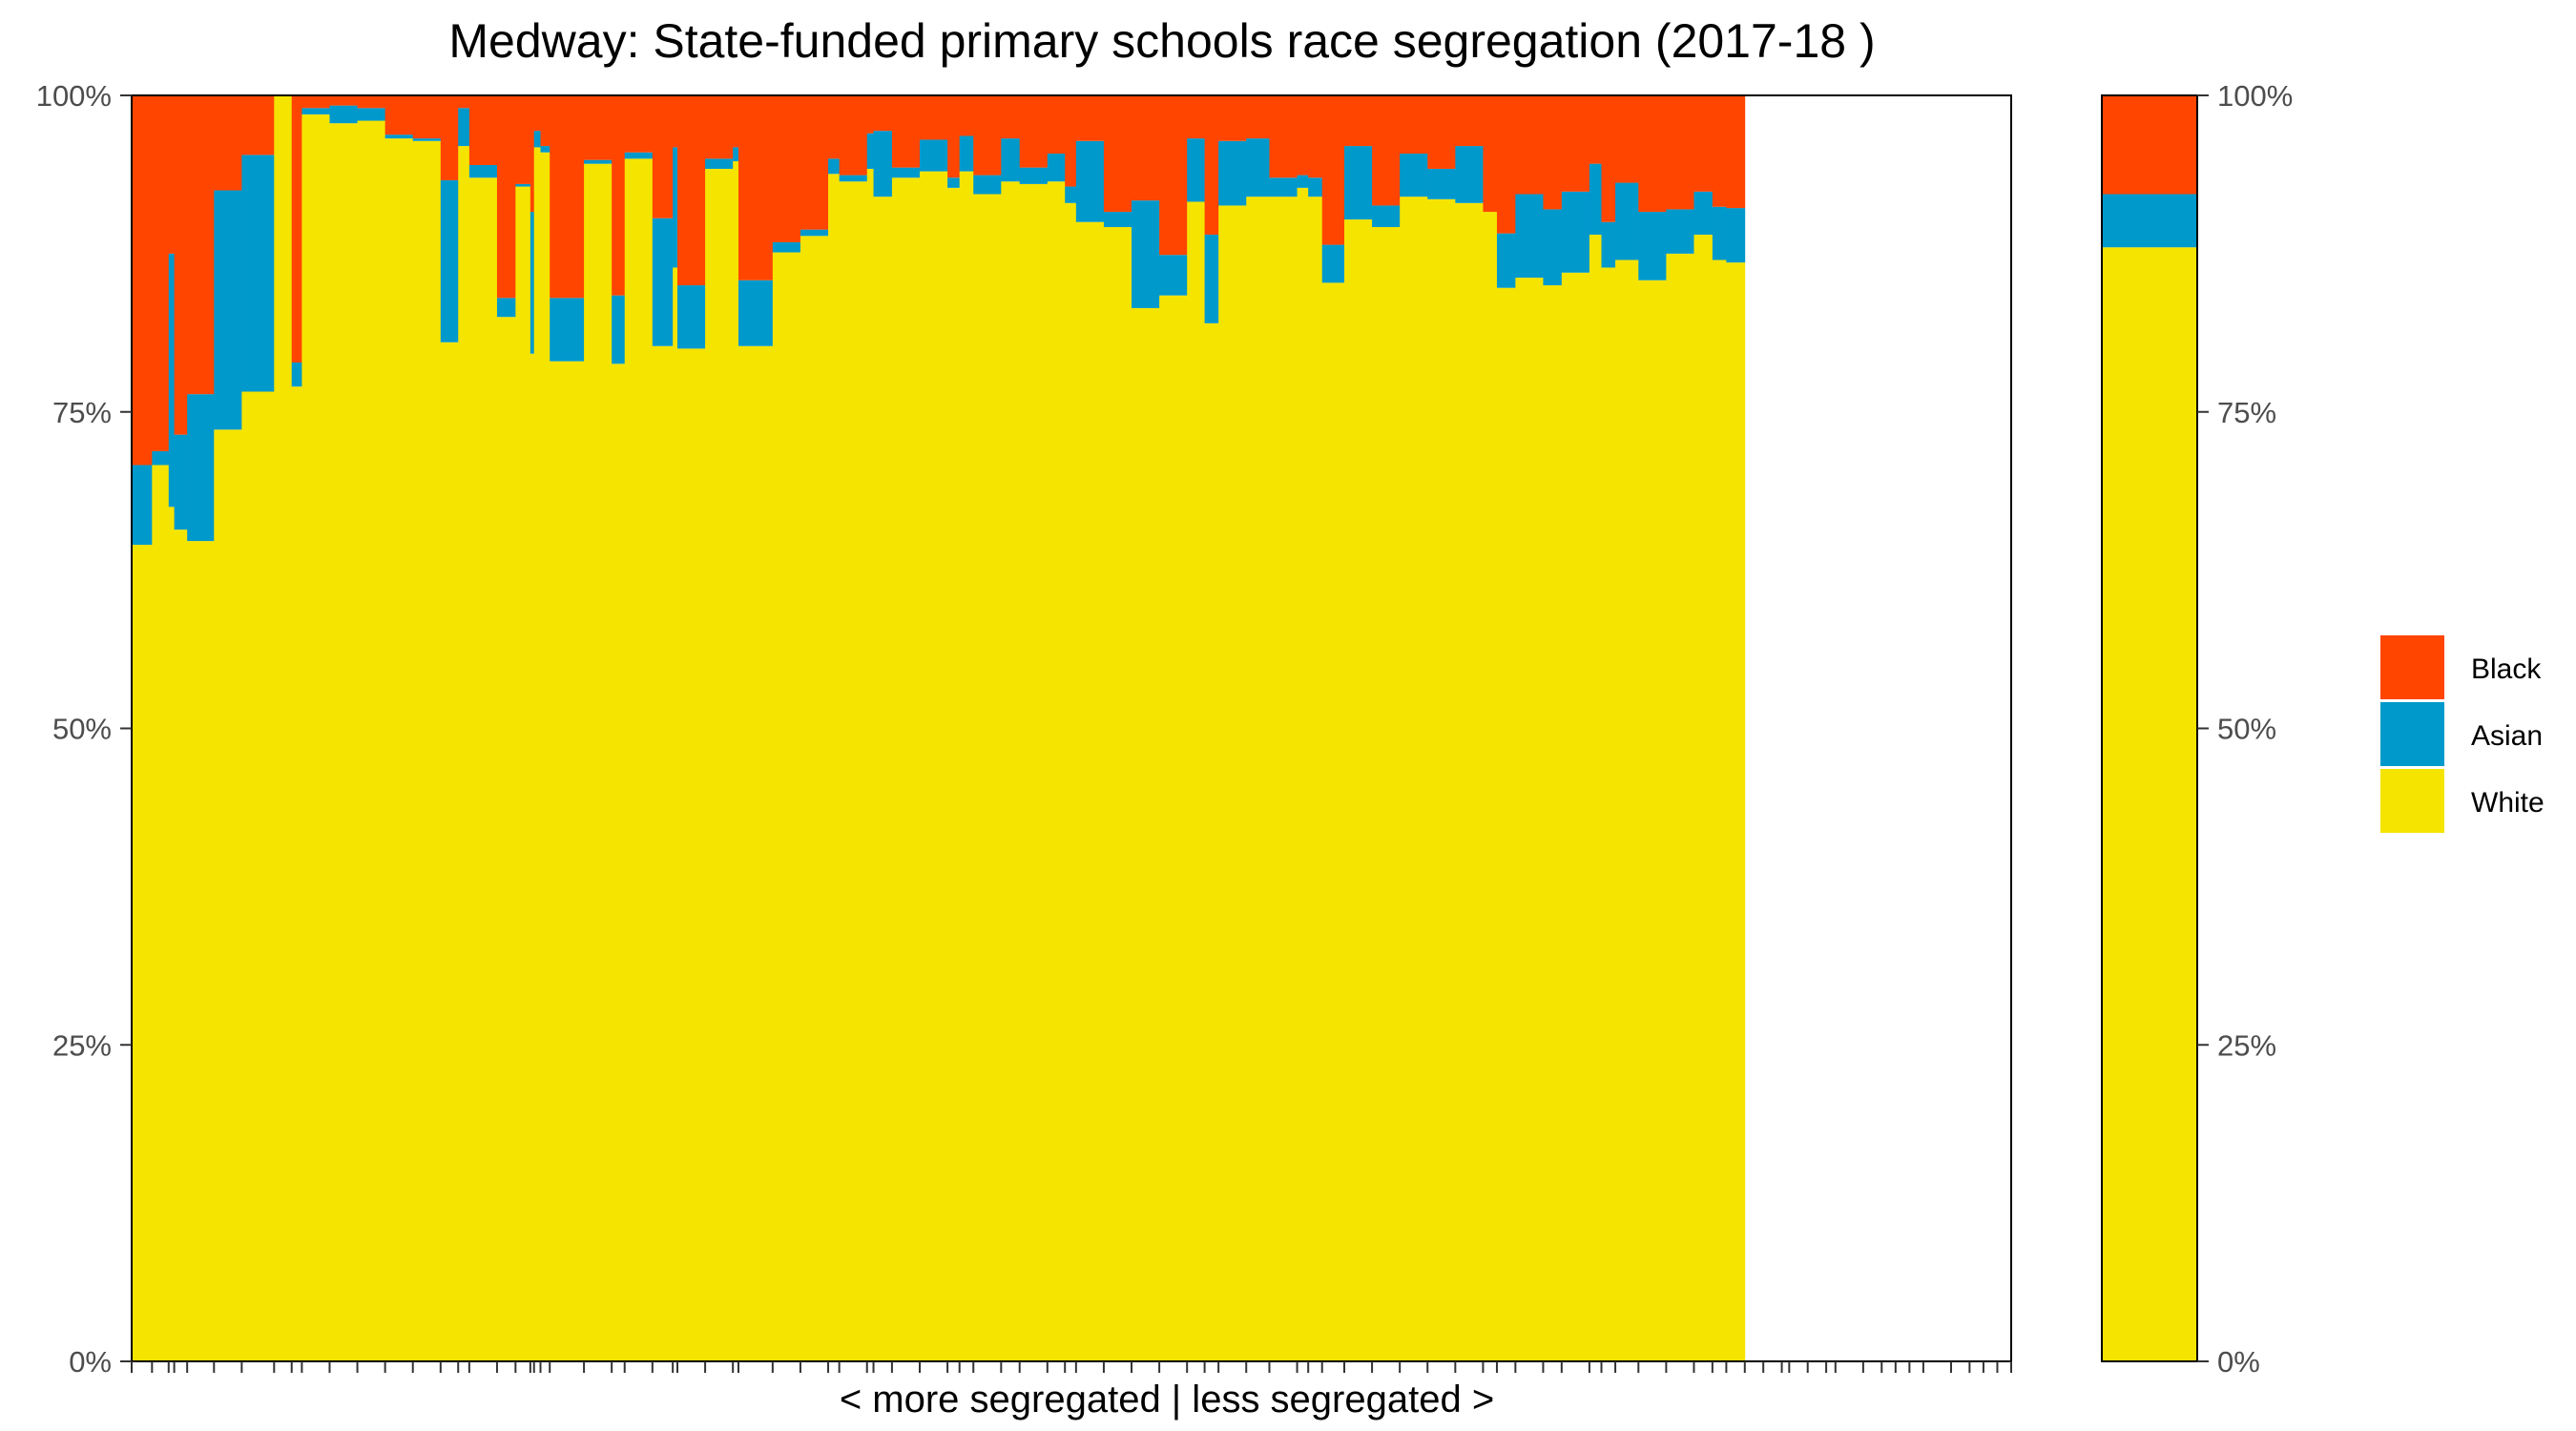  What do you see at coordinates (1173, 275) in the screenshot?
I see `school-51-asian-bar` at bounding box center [1173, 275].